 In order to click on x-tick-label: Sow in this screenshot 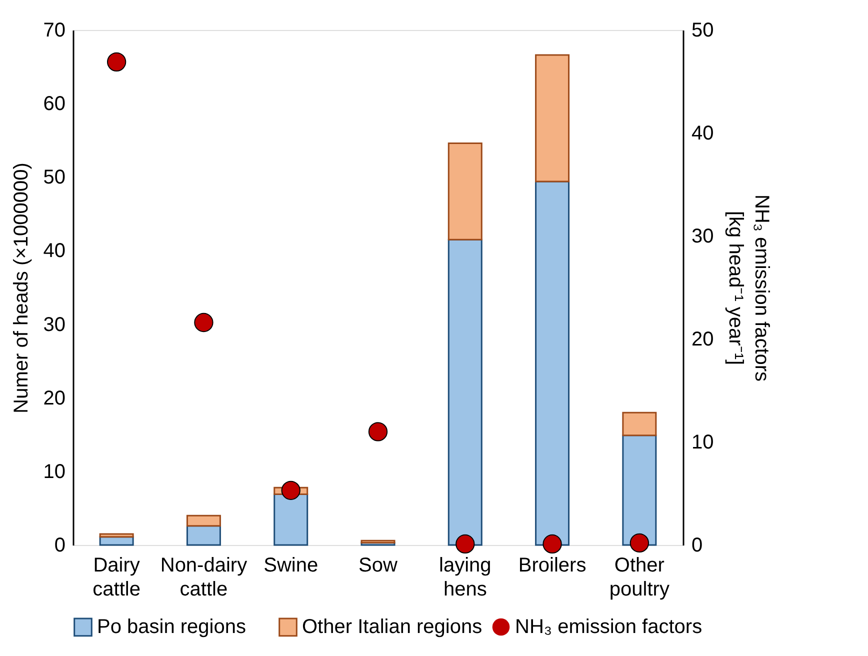, I will do `click(378, 565)`.